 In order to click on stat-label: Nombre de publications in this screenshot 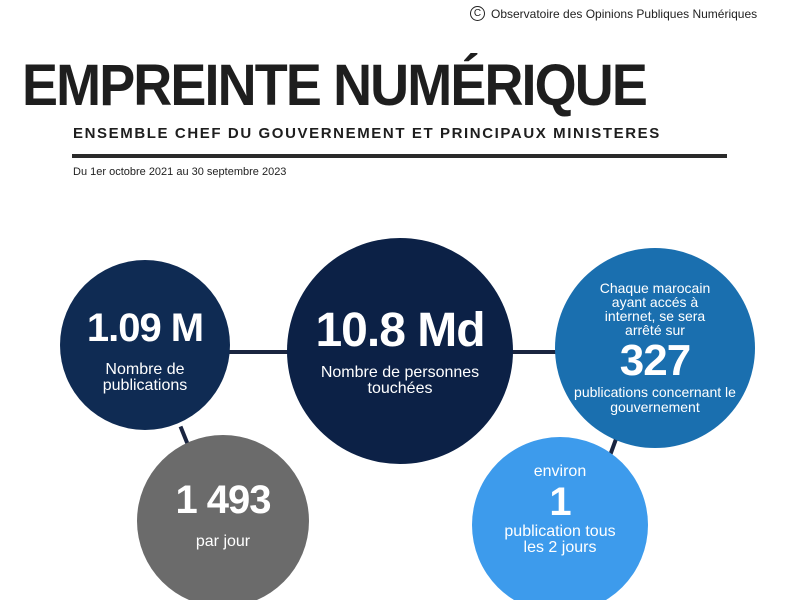, I will do `click(145, 377)`.